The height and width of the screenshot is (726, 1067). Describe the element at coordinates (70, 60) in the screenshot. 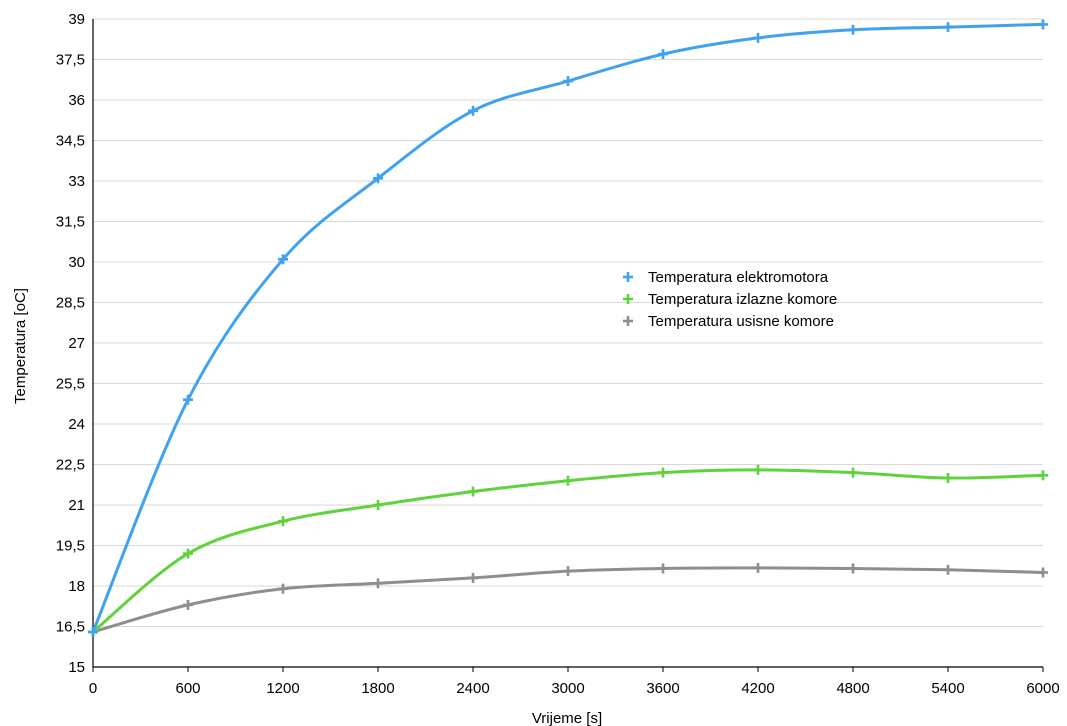

I see `y-tick-label: 37,5` at that location.